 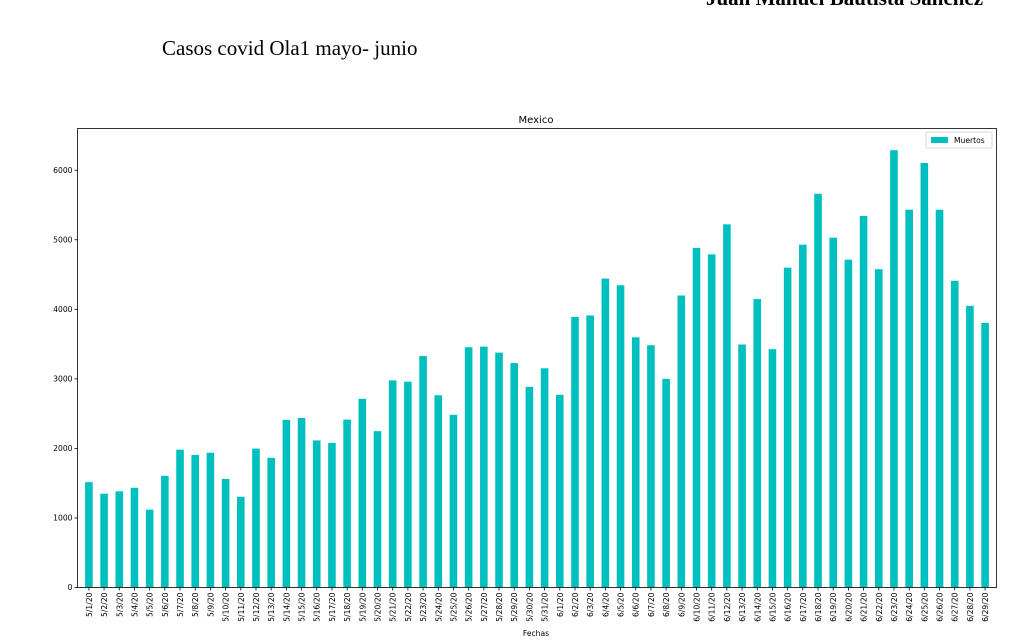 What do you see at coordinates (970, 606) in the screenshot?
I see `x-tick-label: 6/28/20` at bounding box center [970, 606].